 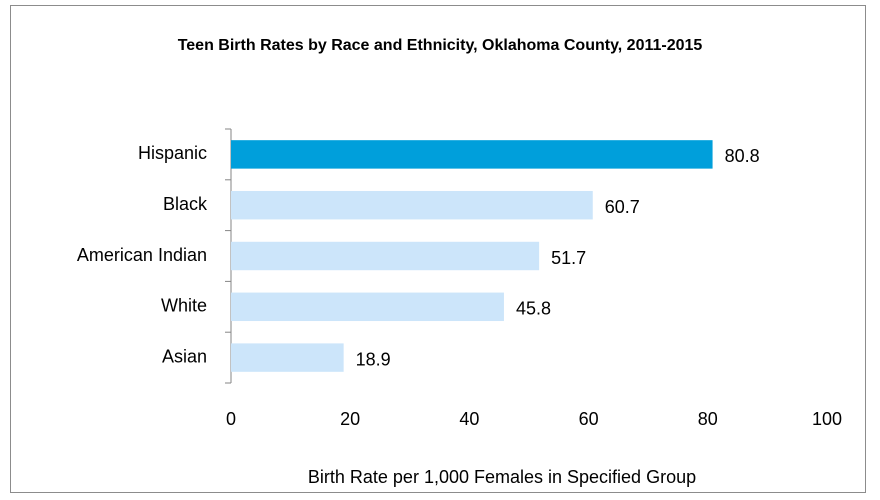 I want to click on value-label: 18.9, so click(x=373, y=359).